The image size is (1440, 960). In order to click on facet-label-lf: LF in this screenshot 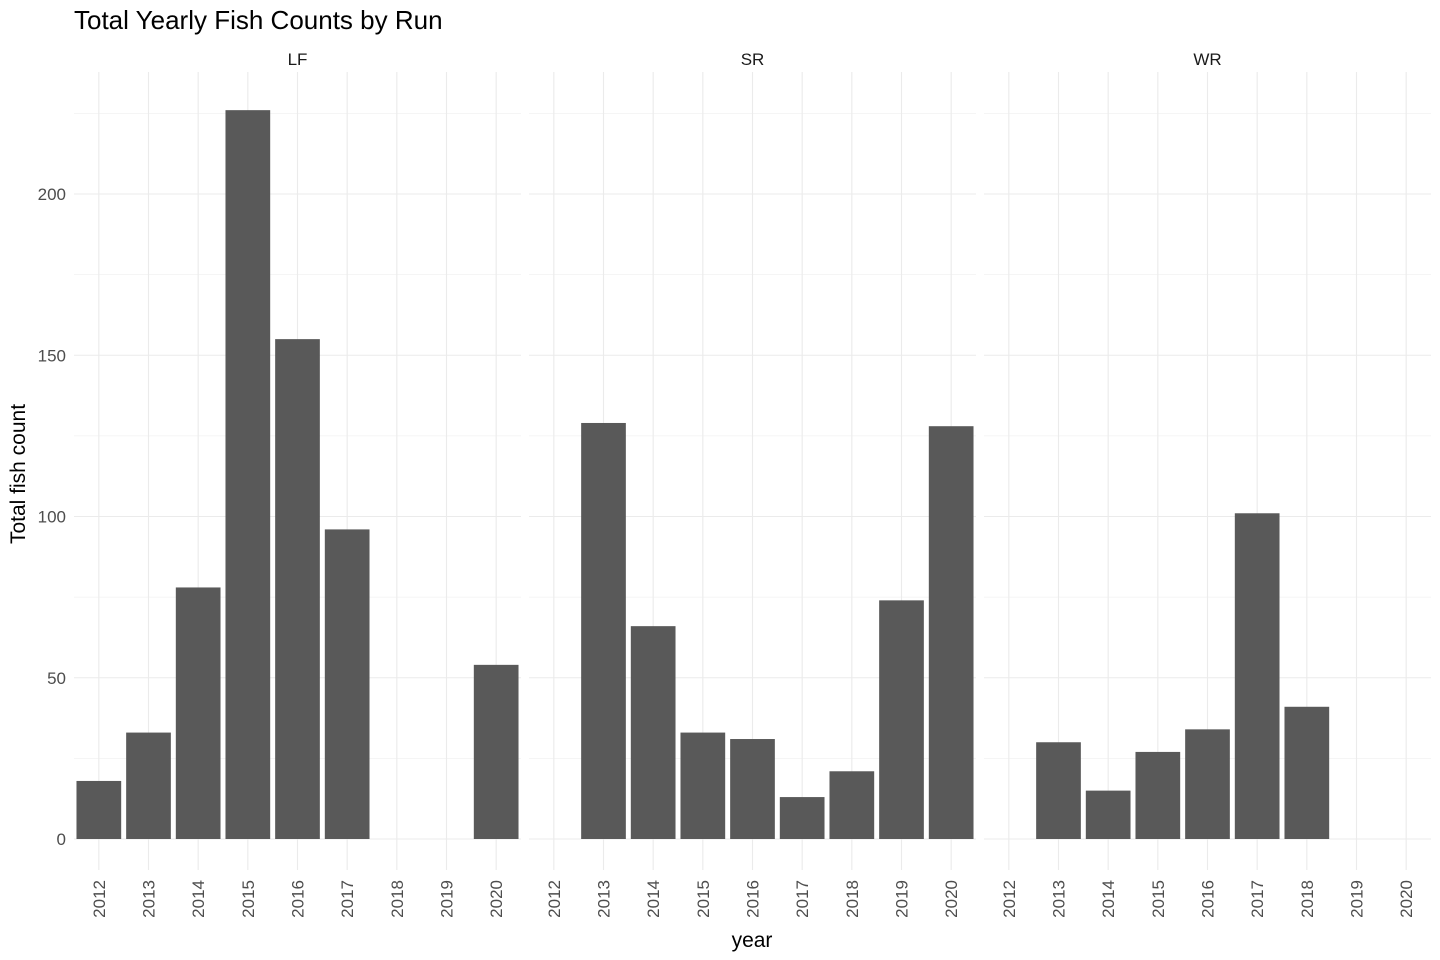, I will do `click(298, 59)`.